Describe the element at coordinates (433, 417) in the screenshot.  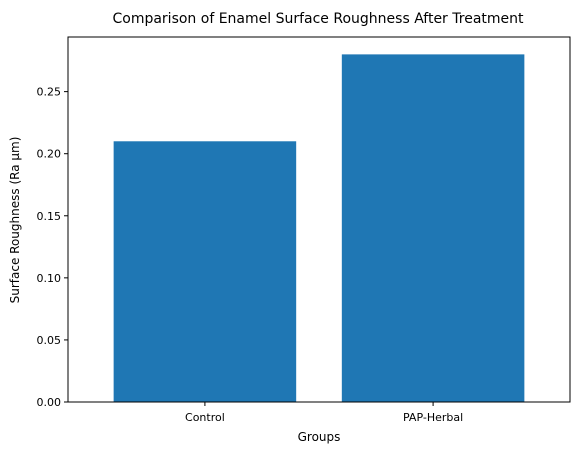
I see `x-tick-label: PAP-Herbal` at that location.